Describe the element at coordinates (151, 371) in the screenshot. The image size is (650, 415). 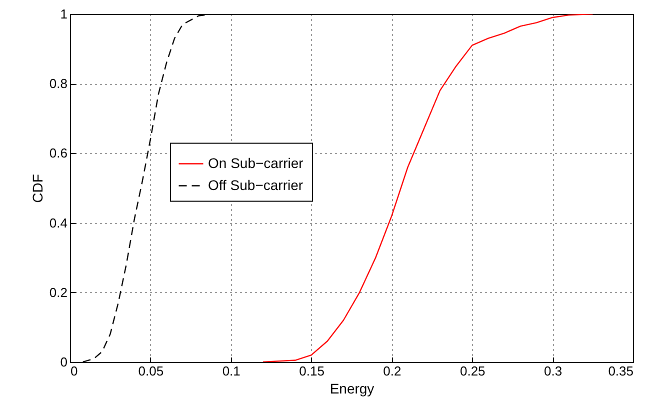
I see `x-tick-label: 0.05` at that location.